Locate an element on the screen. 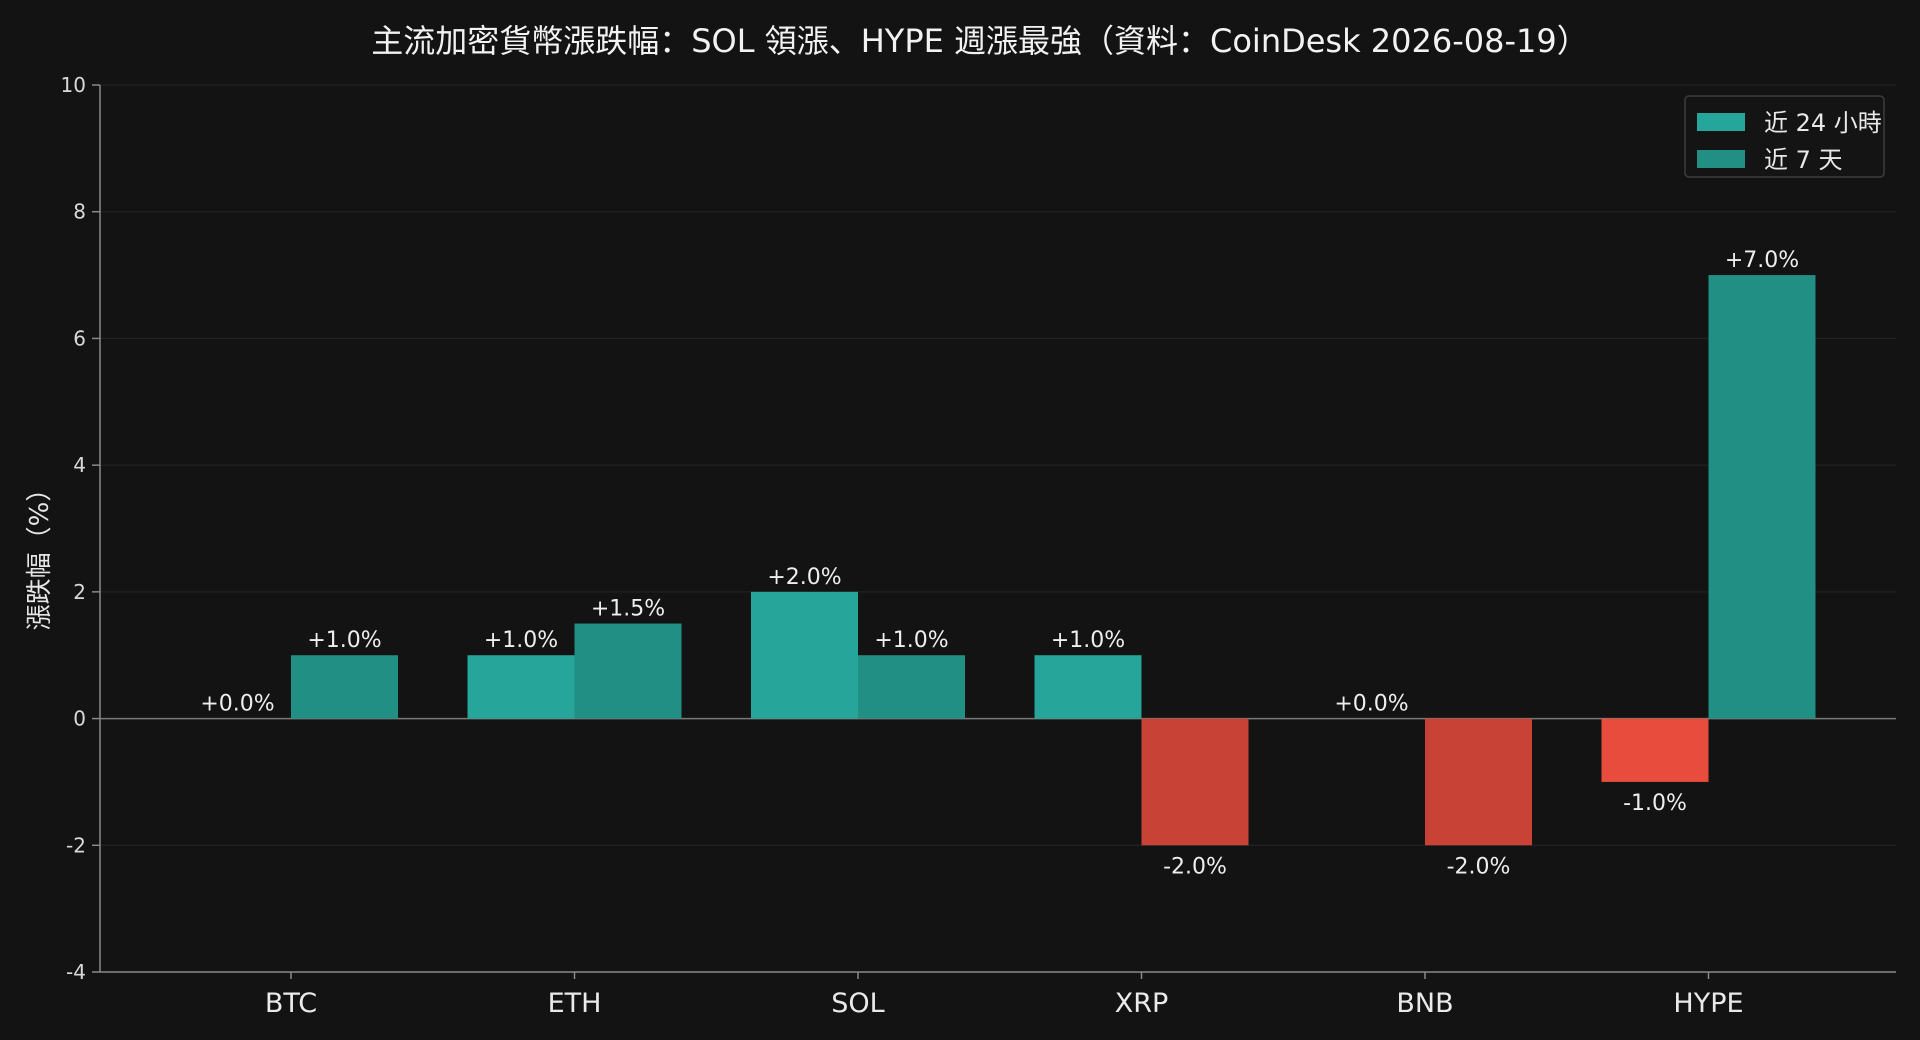 The height and width of the screenshot is (1040, 1920). x-tick-label: BTC is located at coordinates (291, 1003).